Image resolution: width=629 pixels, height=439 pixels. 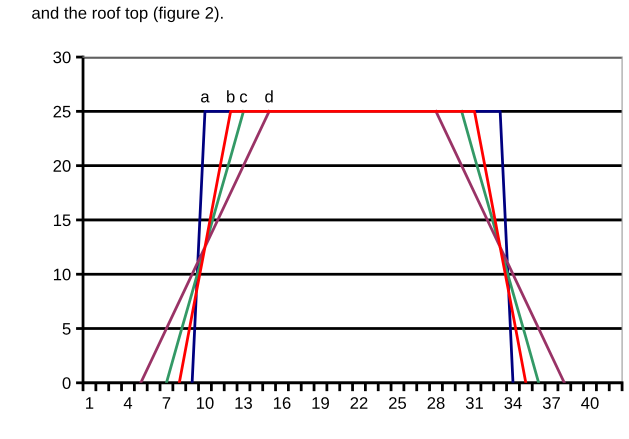 What do you see at coordinates (205, 403) in the screenshot?
I see `x-tick-label: 10` at bounding box center [205, 403].